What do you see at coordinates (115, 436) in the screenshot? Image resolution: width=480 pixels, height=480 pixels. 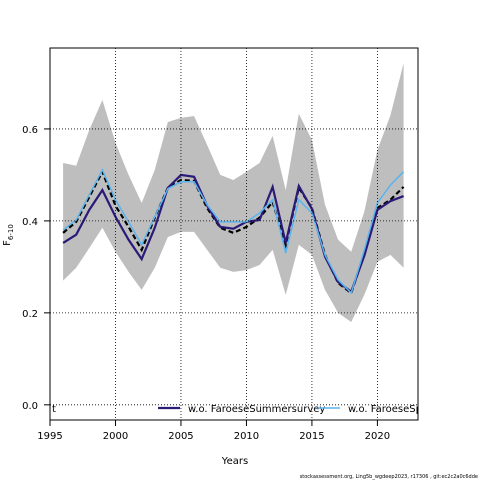 I see `x-tick-label: 2000` at bounding box center [115, 436].